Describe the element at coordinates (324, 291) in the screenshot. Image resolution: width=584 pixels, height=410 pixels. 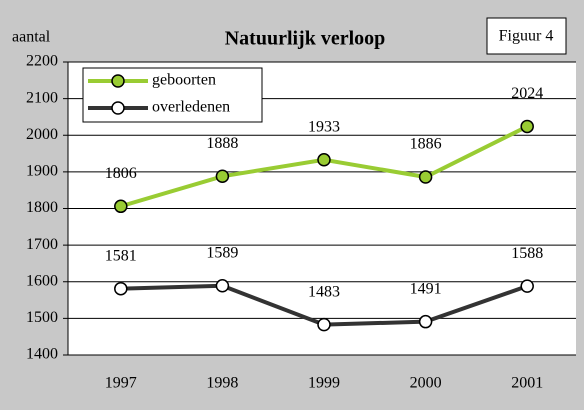
I see `data-label: 1483` at that location.